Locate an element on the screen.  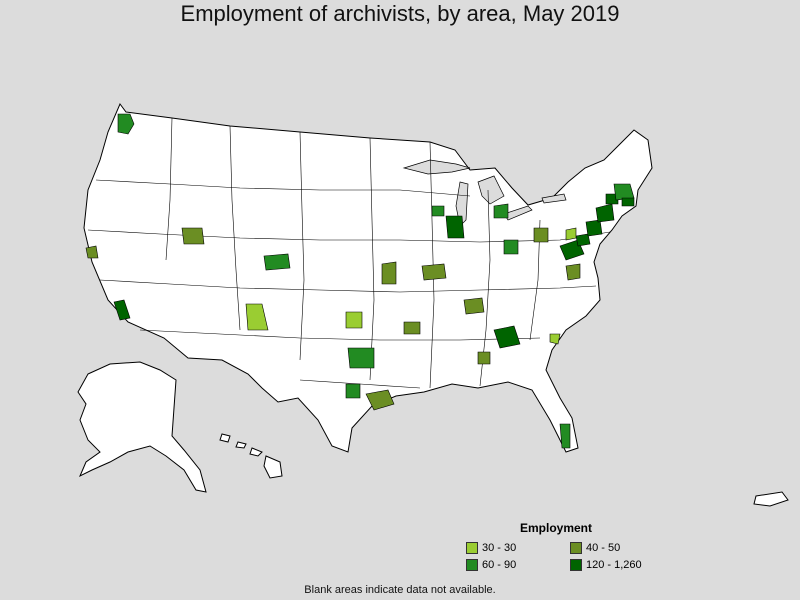
legend-item-30-30: 30 - 30 is located at coordinates (491, 549).